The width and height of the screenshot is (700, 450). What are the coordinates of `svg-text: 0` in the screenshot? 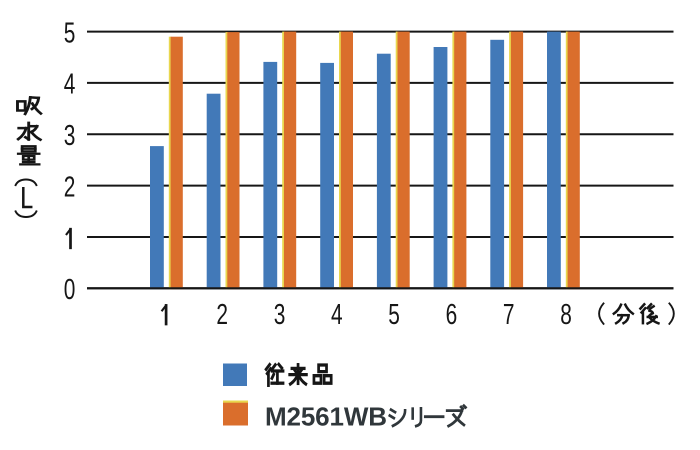 It's located at (70, 290).